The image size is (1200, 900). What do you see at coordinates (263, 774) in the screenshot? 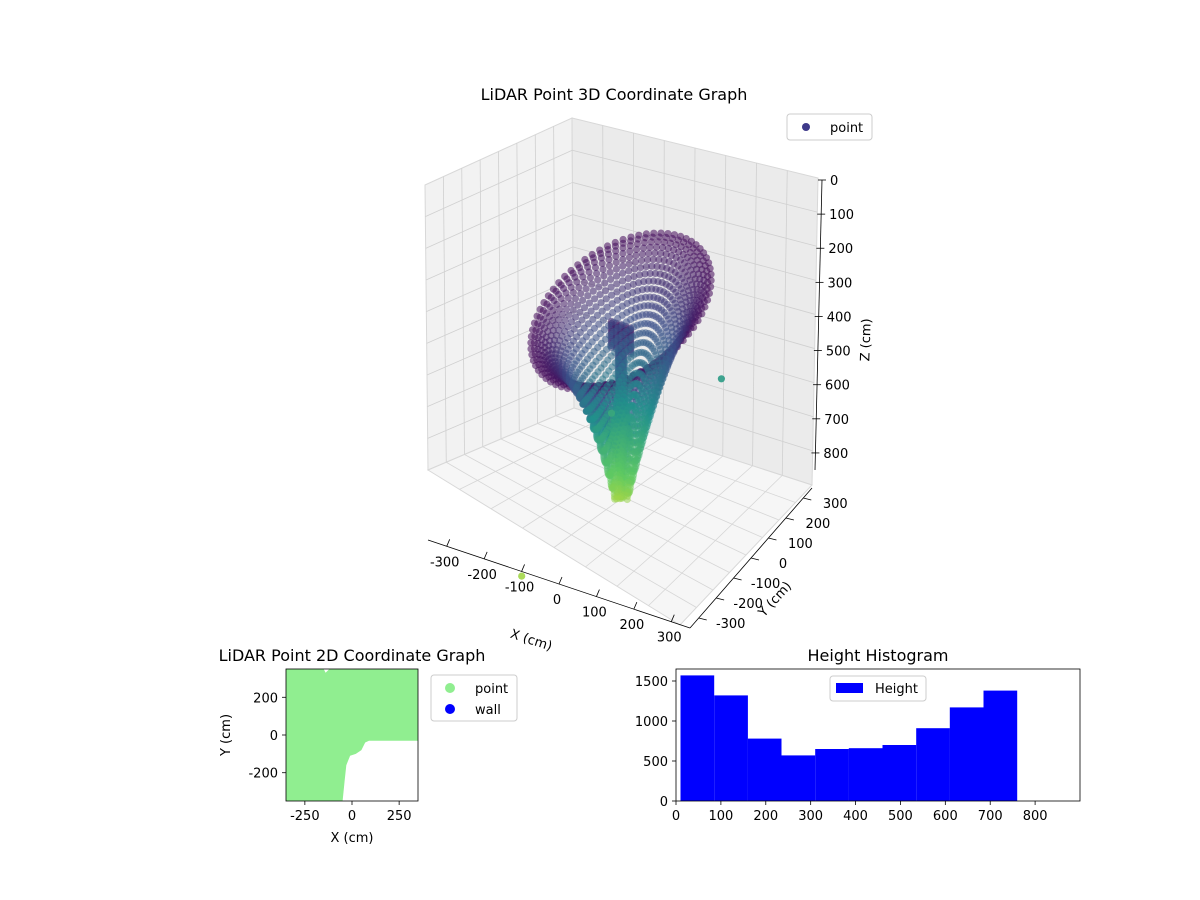
I see `y-tick-label-2d: -200` at bounding box center [263, 774].